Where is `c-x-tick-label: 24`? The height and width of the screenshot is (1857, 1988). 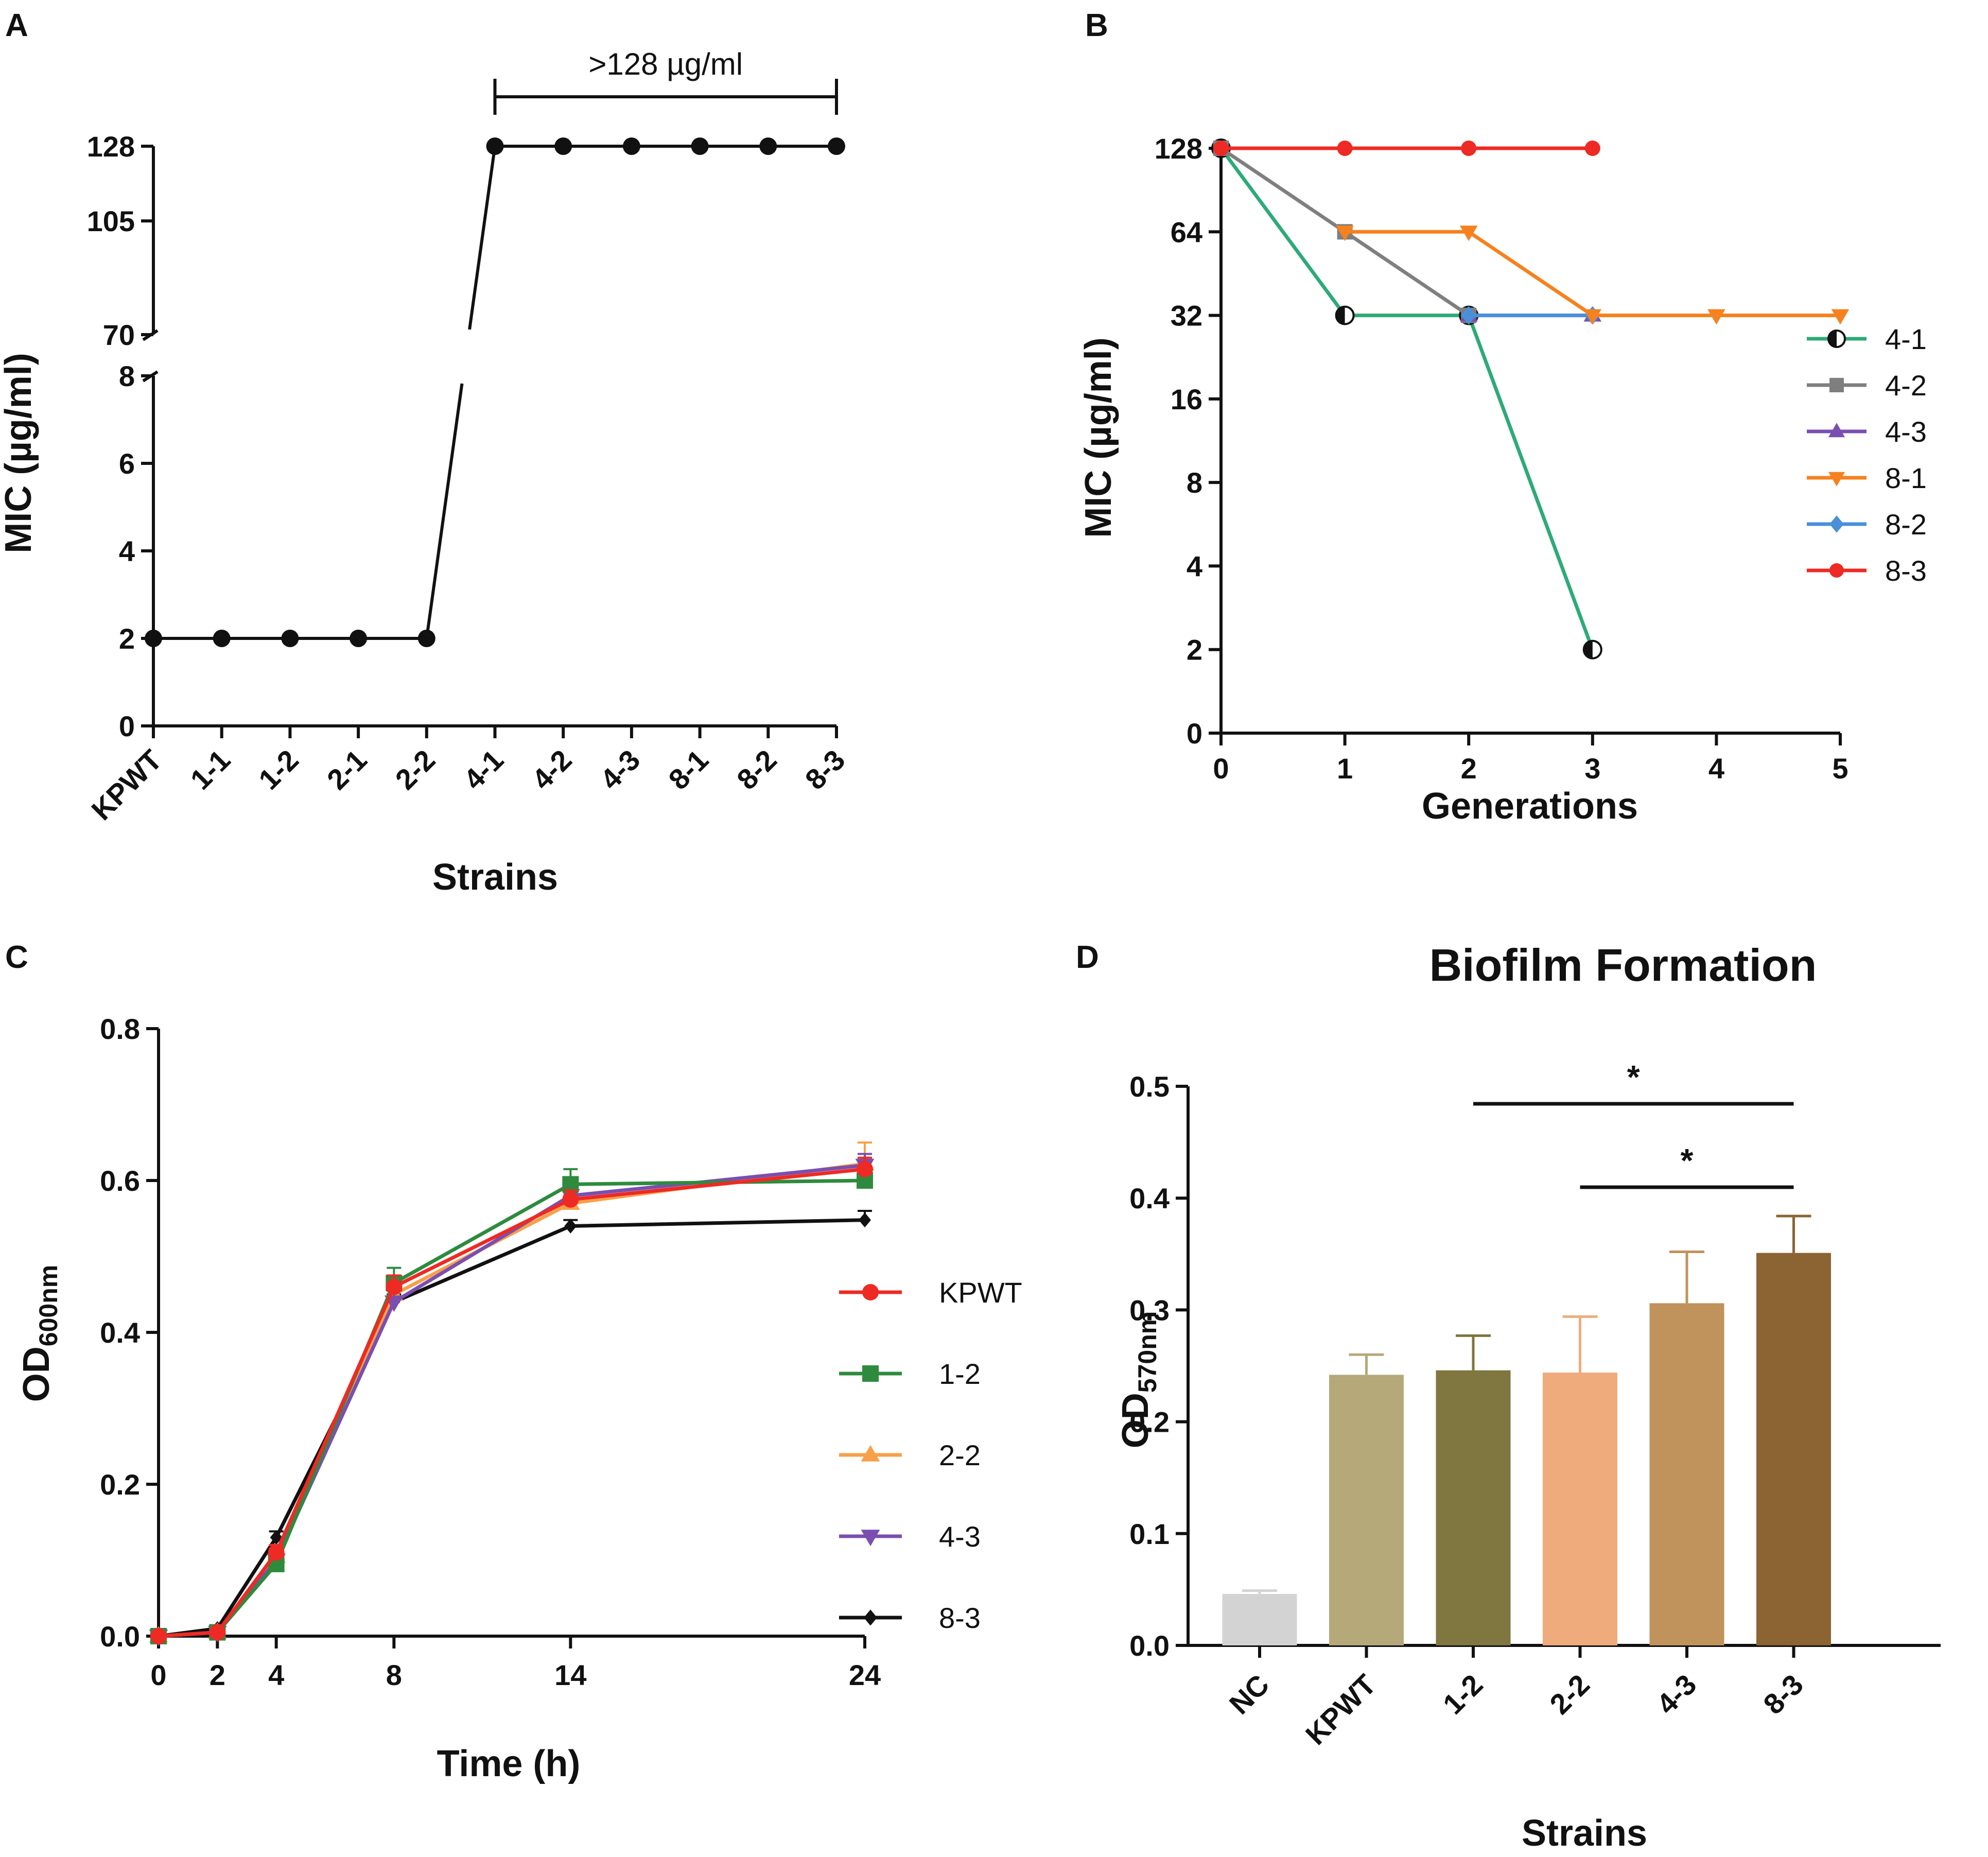 c-x-tick-label: 24 is located at coordinates (865, 1675).